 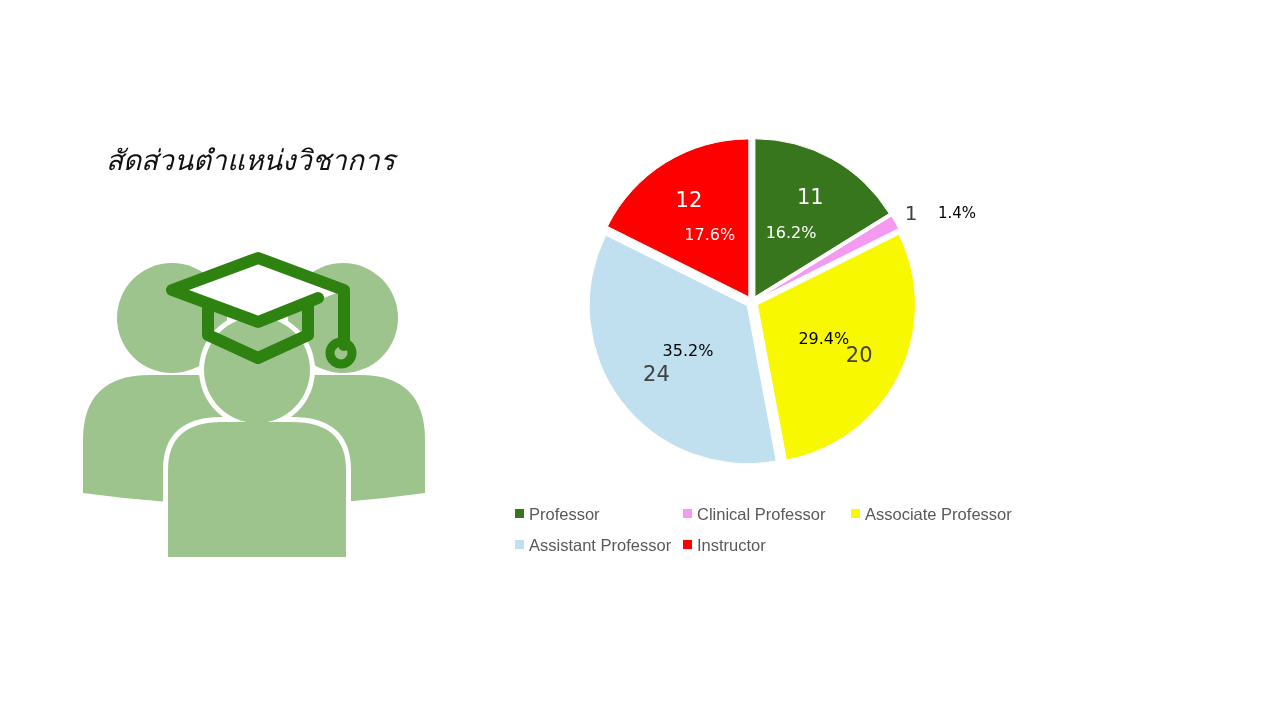 I want to click on data-label: 1, so click(x=911, y=213).